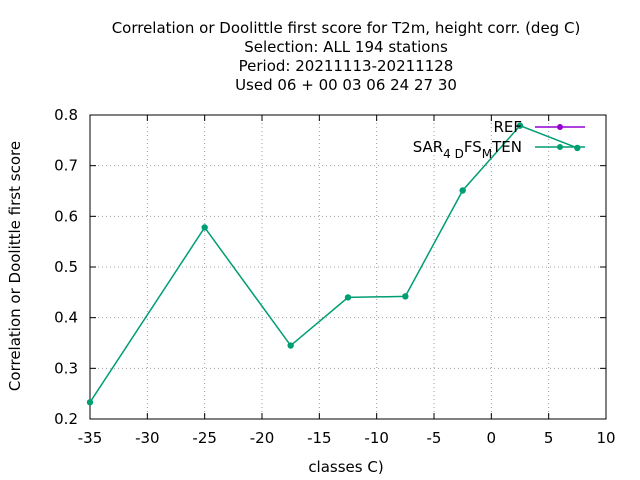 Image resolution: width=640 pixels, height=480 pixels. I want to click on legend-marker-sar, so click(560, 147).